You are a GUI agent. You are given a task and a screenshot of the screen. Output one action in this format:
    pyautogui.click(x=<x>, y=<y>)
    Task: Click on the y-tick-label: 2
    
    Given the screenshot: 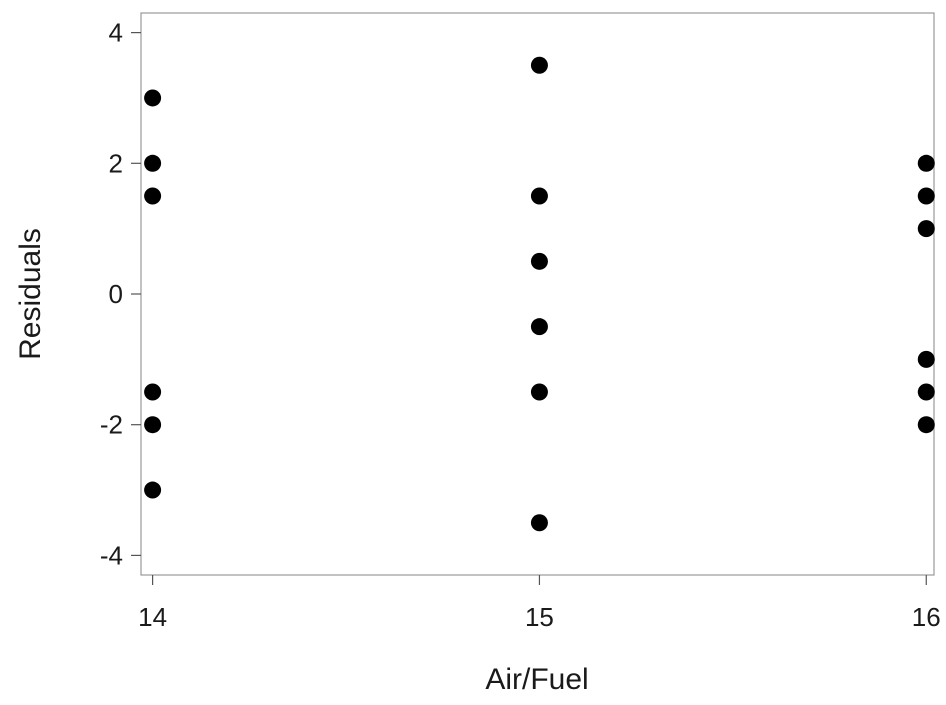 What is the action you would take?
    pyautogui.click(x=116, y=163)
    